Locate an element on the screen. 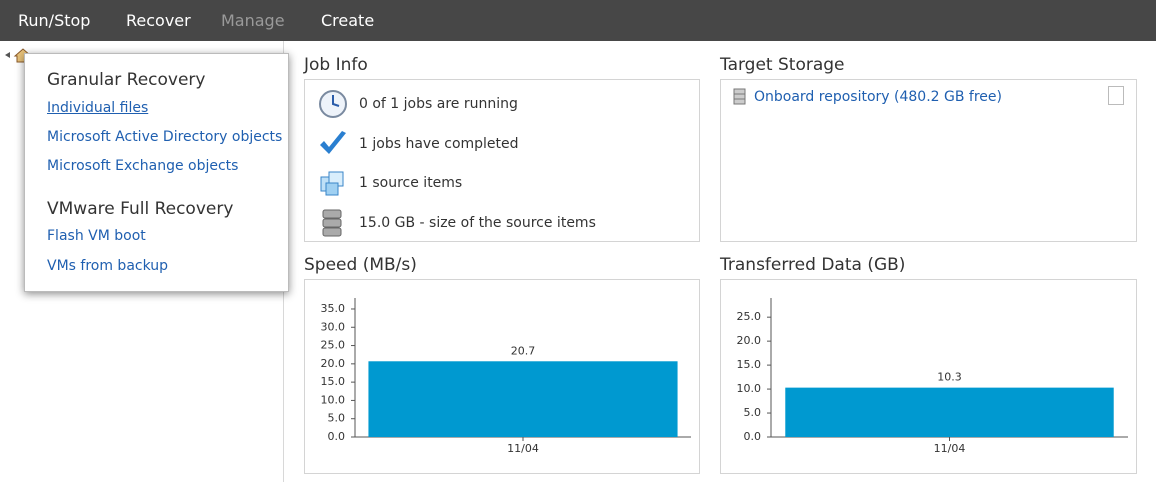 This screenshot has height=482, width=1156. dropdown-heading: VMware Full Recovery is located at coordinates (140, 209).